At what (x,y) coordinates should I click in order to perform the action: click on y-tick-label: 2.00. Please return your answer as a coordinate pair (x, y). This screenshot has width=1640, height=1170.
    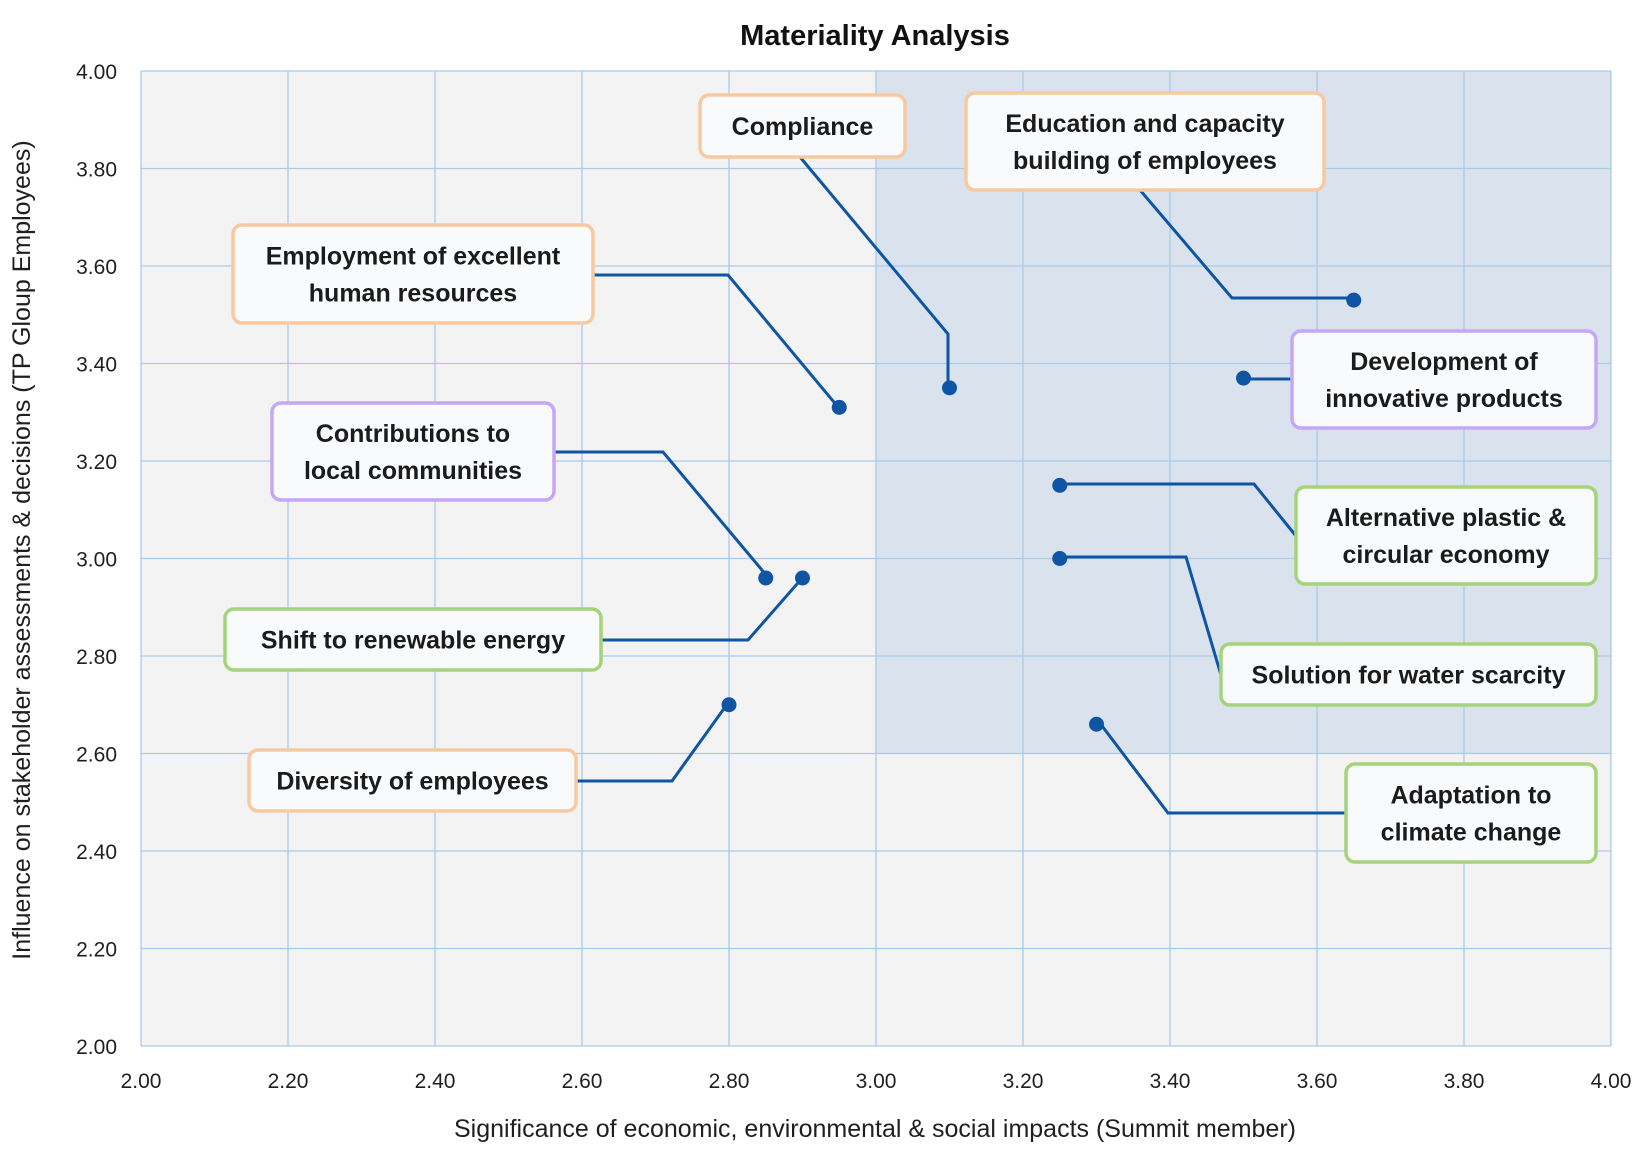
    Looking at the image, I should click on (96, 1047).